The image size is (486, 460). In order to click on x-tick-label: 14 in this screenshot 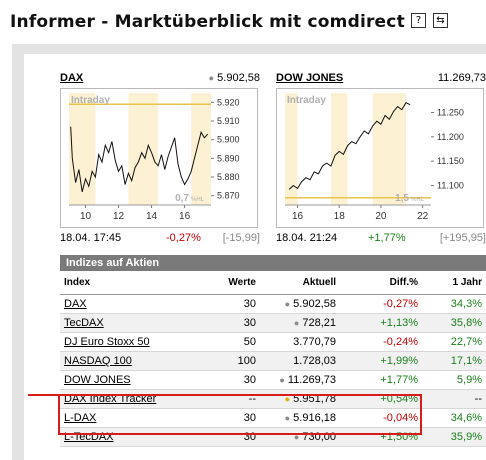, I will do `click(152, 216)`.